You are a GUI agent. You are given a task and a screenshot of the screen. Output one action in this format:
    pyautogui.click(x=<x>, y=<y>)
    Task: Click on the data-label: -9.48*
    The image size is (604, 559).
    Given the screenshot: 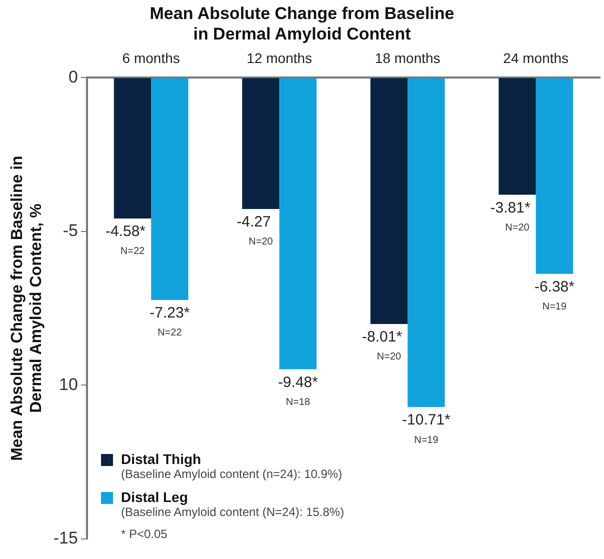 What is the action you would take?
    pyautogui.click(x=298, y=382)
    